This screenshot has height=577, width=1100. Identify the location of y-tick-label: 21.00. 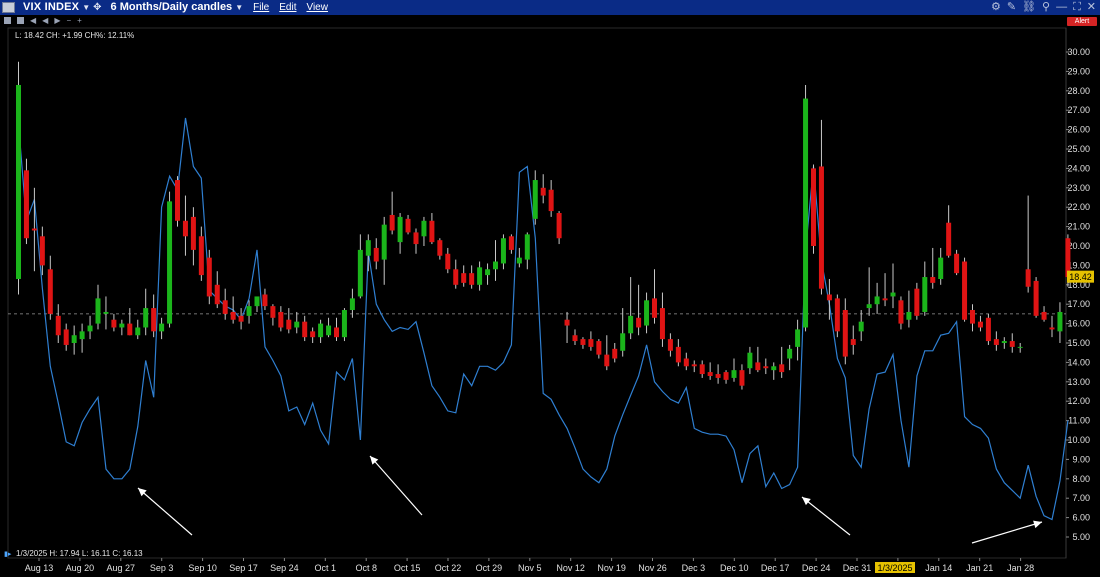
(1078, 227).